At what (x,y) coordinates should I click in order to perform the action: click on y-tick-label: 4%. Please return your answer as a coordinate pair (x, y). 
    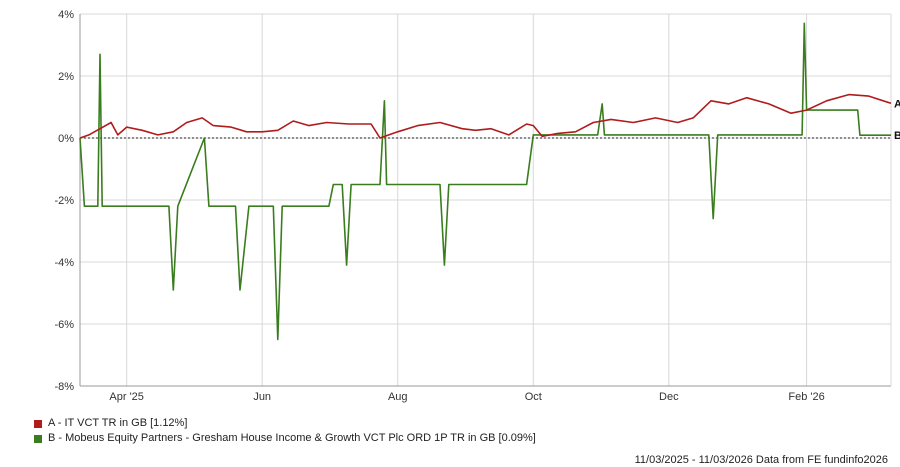
    Looking at the image, I should click on (66, 15).